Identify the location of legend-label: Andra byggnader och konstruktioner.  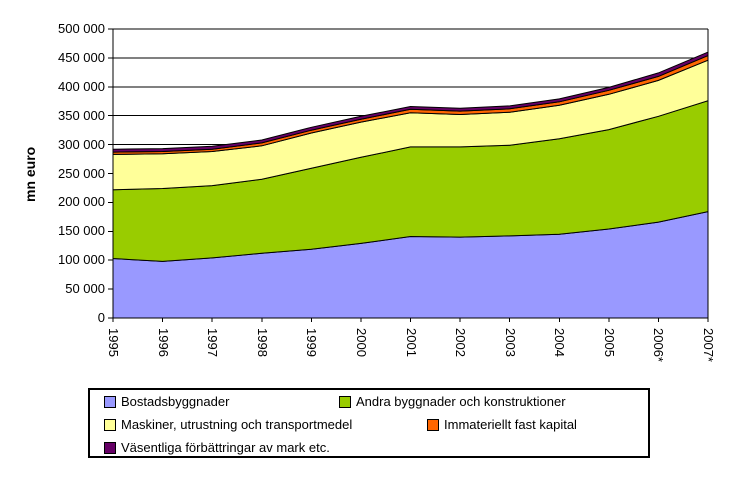
(461, 401).